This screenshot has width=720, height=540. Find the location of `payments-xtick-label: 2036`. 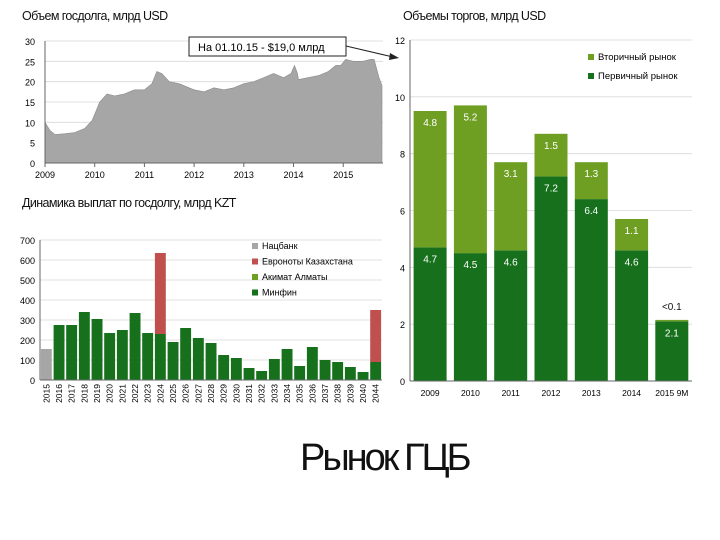

payments-xtick-label: 2036 is located at coordinates (312, 393).